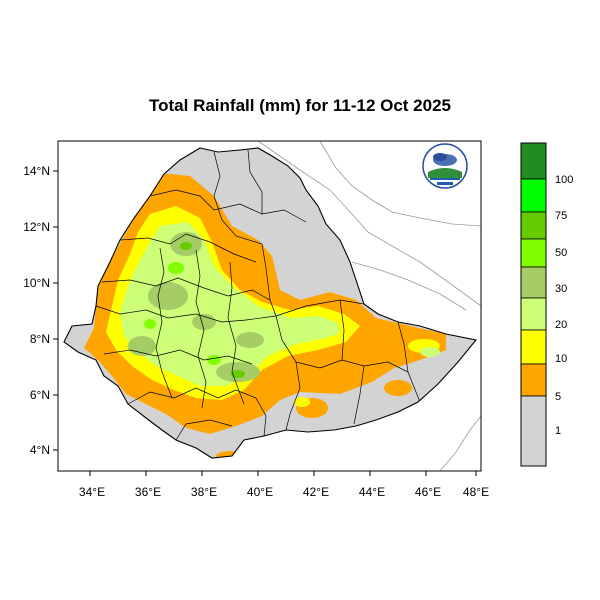 The image size is (600, 600). What do you see at coordinates (36, 171) in the screenshot?
I see `lat-tick-label: 14°N` at bounding box center [36, 171].